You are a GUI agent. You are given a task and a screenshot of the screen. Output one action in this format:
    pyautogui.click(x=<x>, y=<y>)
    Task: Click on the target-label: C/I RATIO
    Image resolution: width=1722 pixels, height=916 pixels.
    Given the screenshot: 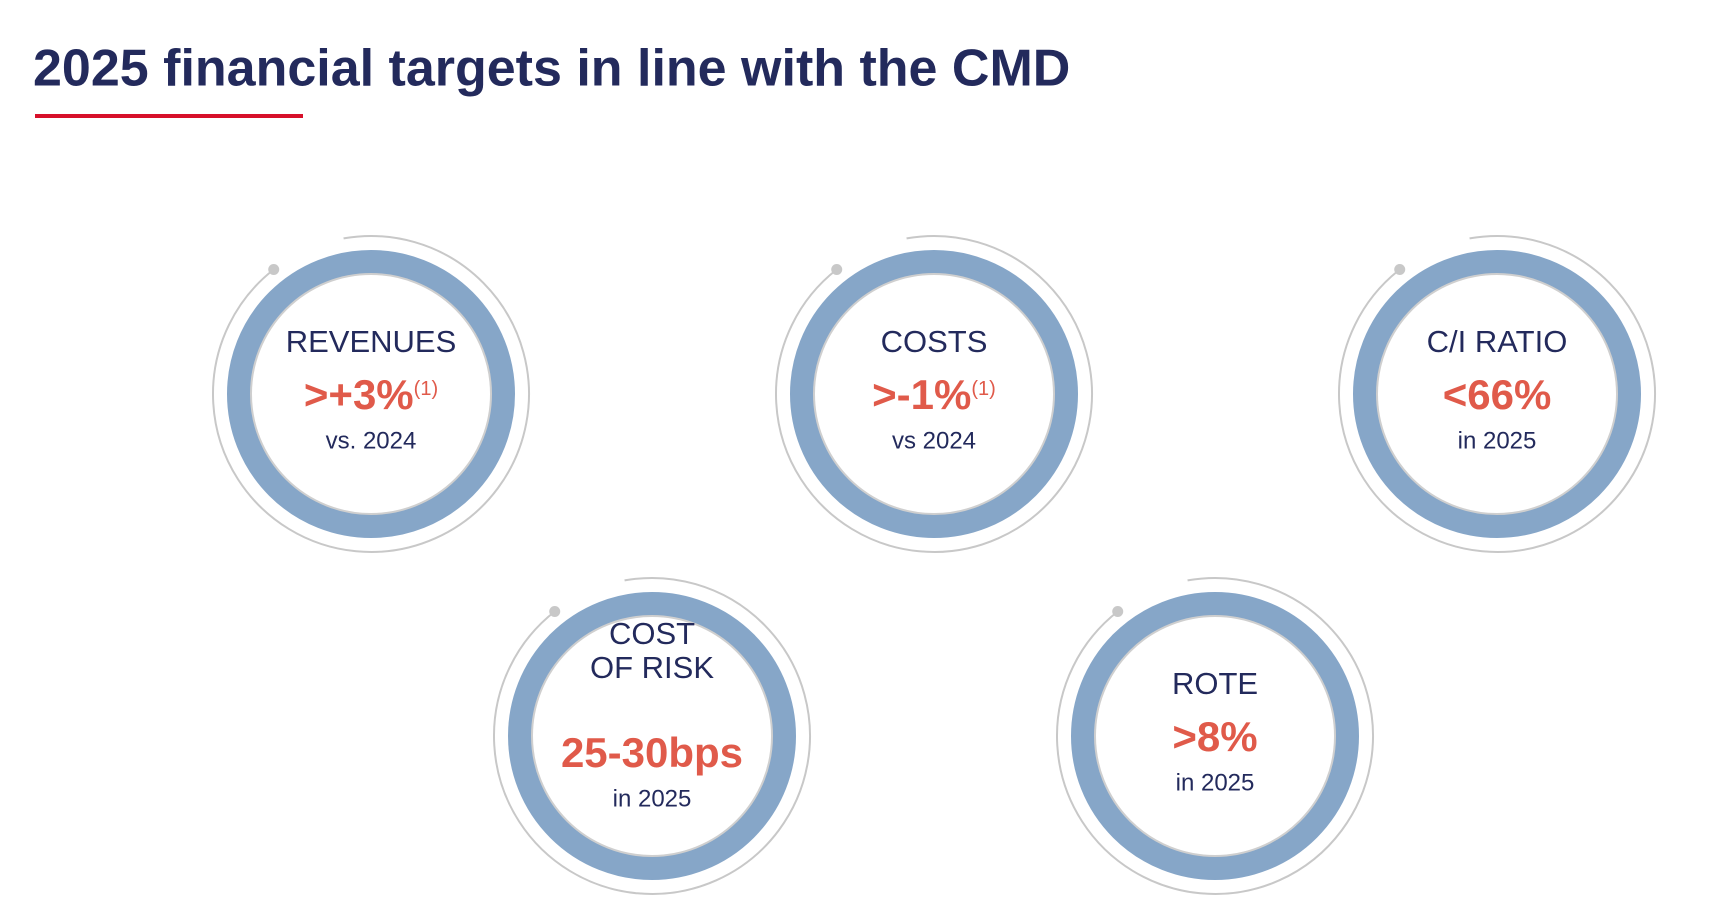 What is the action you would take?
    pyautogui.click(x=1497, y=341)
    